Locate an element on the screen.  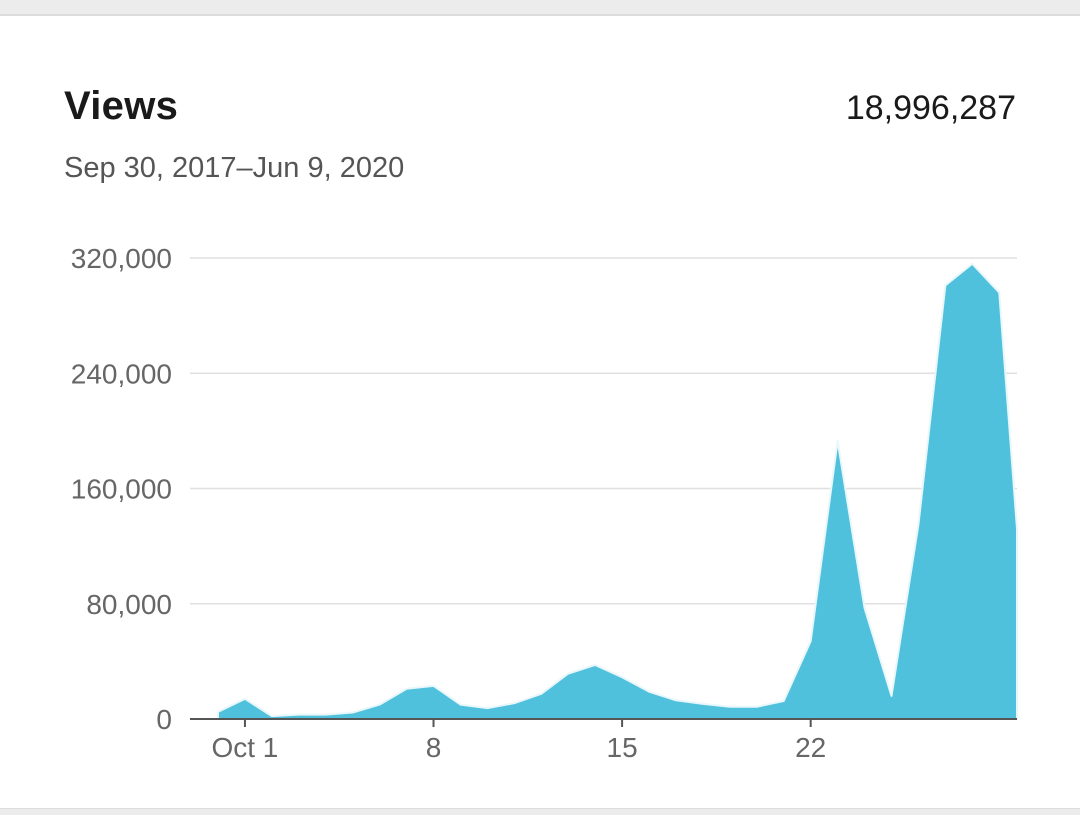
y-tick-label: 320,000 is located at coordinates (121, 258).